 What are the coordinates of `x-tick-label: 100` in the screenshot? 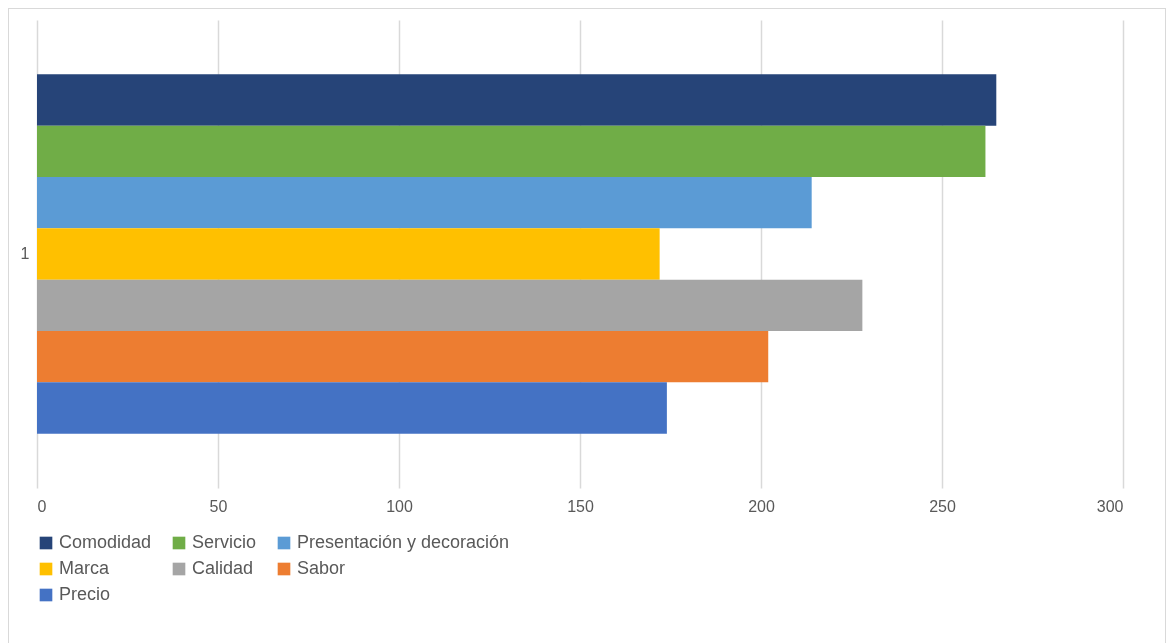 It's located at (399, 506).